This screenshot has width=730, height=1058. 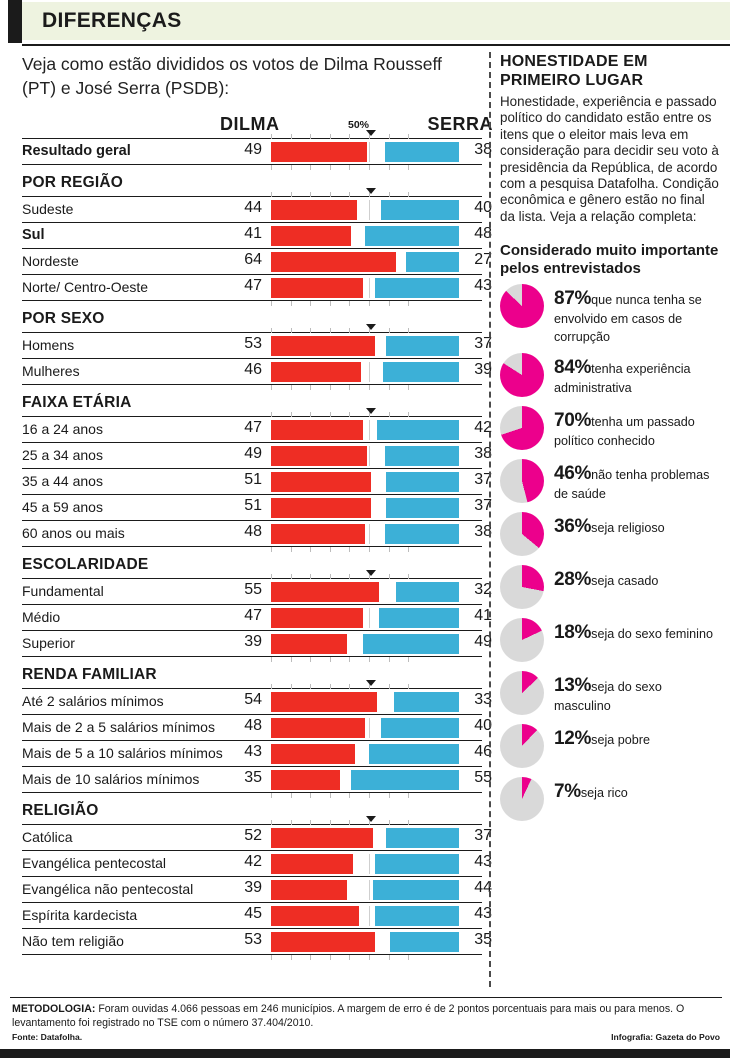 What do you see at coordinates (93, 701) in the screenshot?
I see `row-label: Até 2 salários mínimos` at bounding box center [93, 701].